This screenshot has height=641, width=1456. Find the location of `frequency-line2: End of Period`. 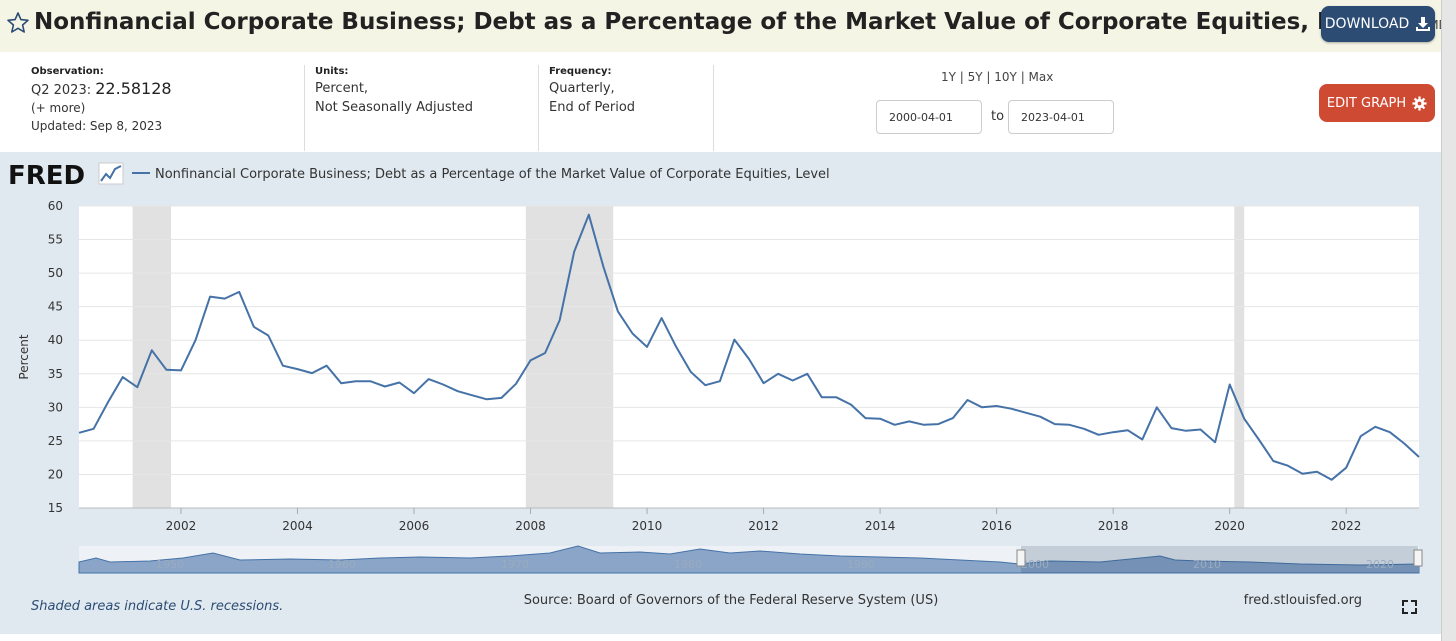

frequency-line2: End of Period is located at coordinates (592, 107).